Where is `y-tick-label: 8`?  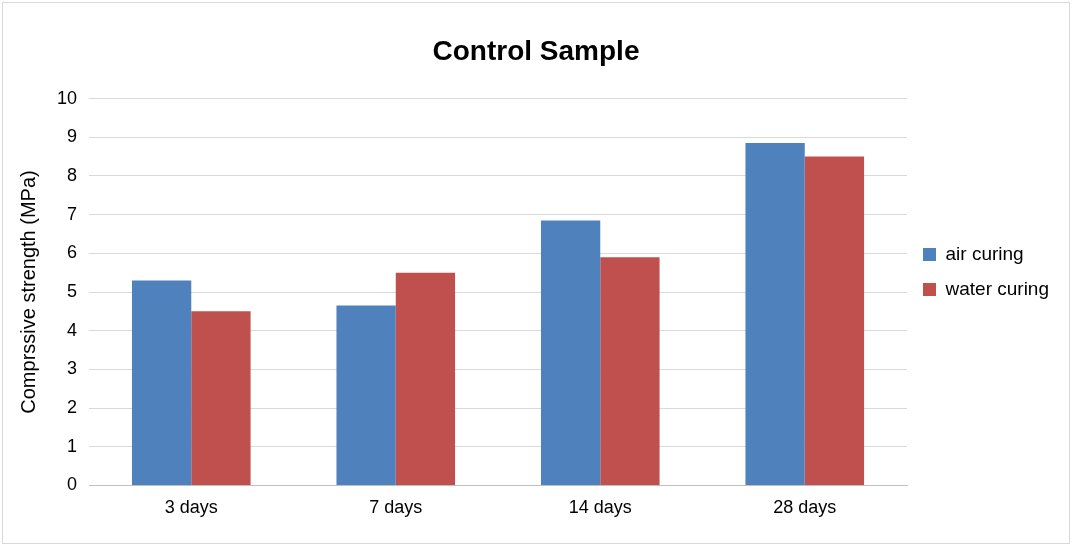
y-tick-label: 8 is located at coordinates (72, 174).